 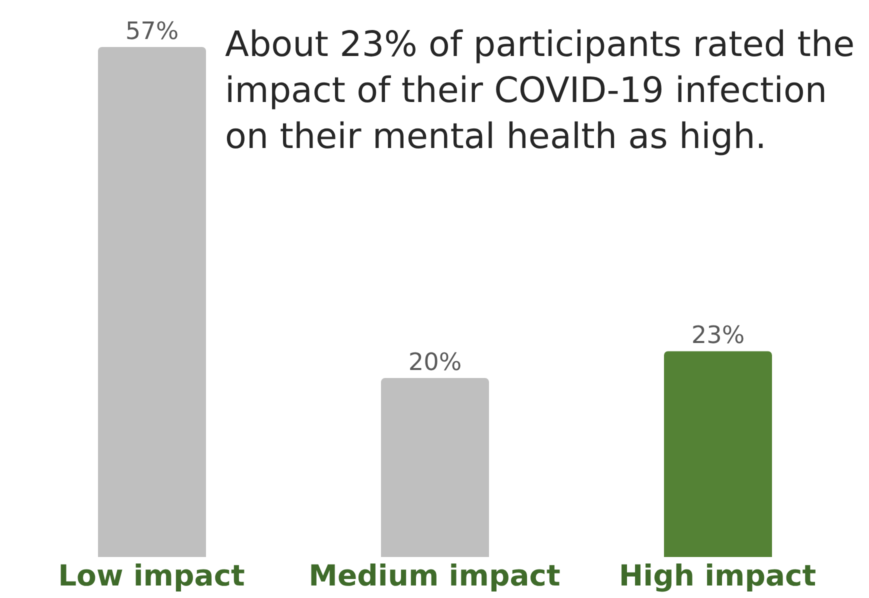 What do you see at coordinates (152, 575) in the screenshot?
I see `x-tick-label: Low impact` at bounding box center [152, 575].